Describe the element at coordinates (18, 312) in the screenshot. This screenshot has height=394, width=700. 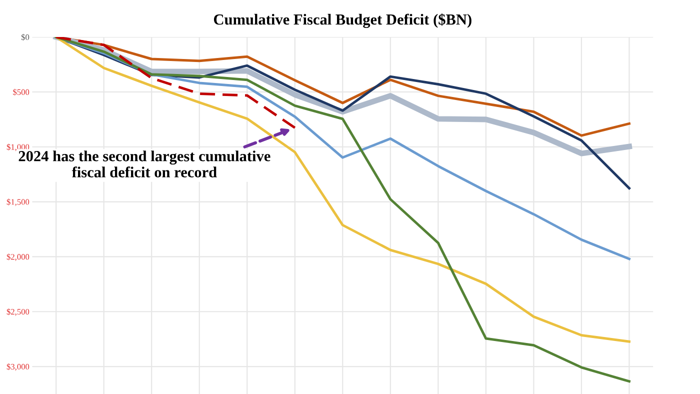
I see `y-tick-label: $2,500` at that location.